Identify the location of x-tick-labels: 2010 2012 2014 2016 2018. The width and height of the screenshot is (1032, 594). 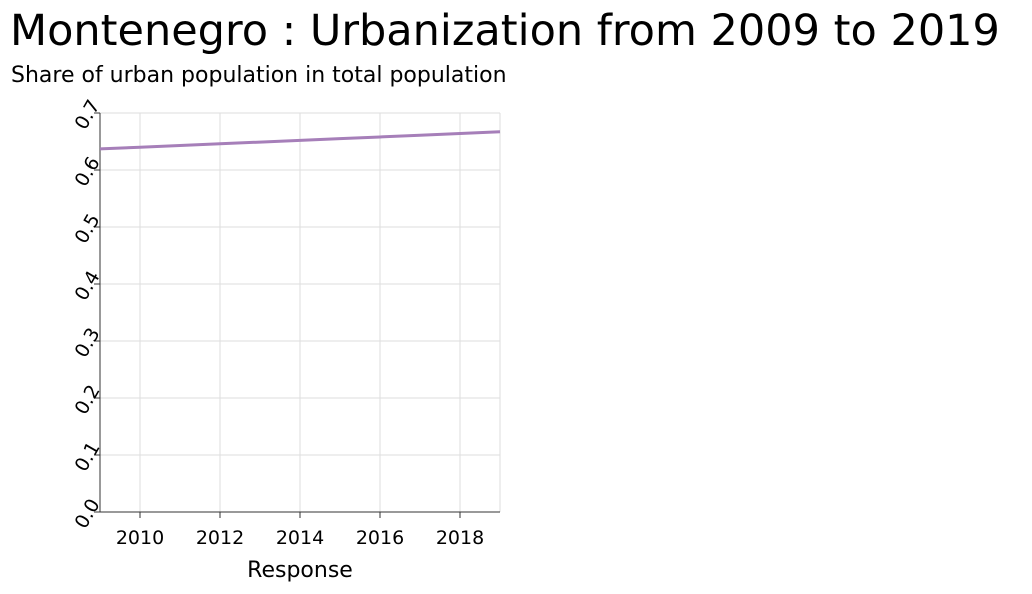
(300, 538).